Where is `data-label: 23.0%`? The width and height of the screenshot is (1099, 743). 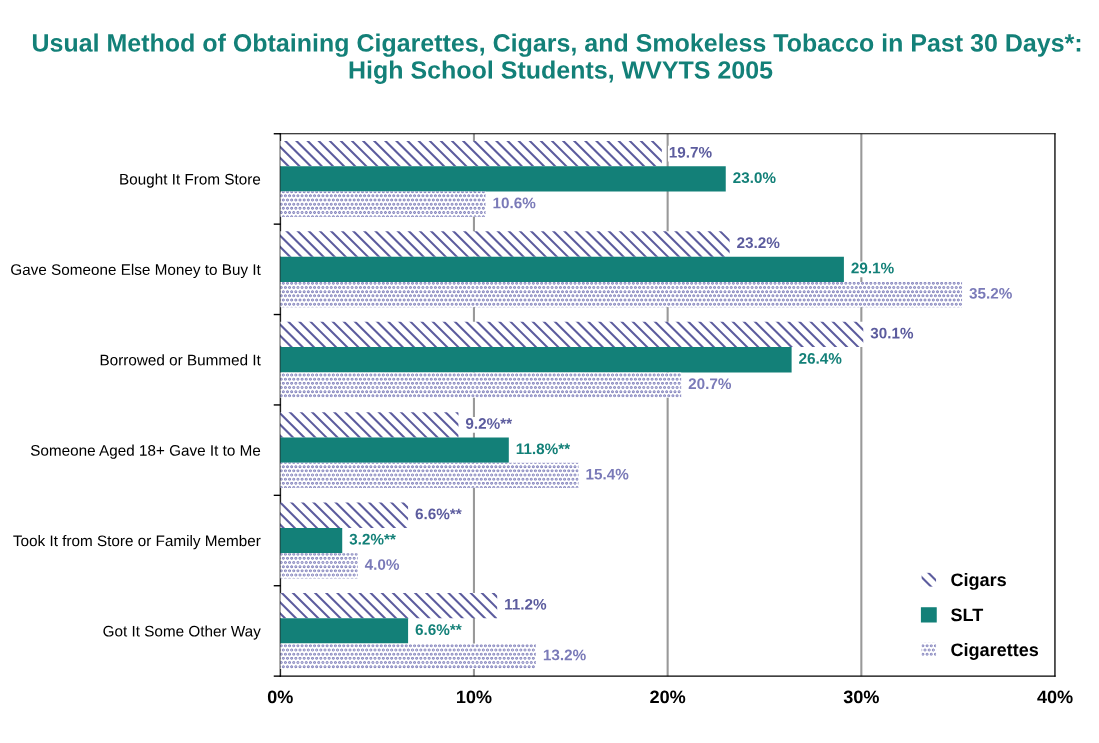
data-label: 23.0% is located at coordinates (754, 178).